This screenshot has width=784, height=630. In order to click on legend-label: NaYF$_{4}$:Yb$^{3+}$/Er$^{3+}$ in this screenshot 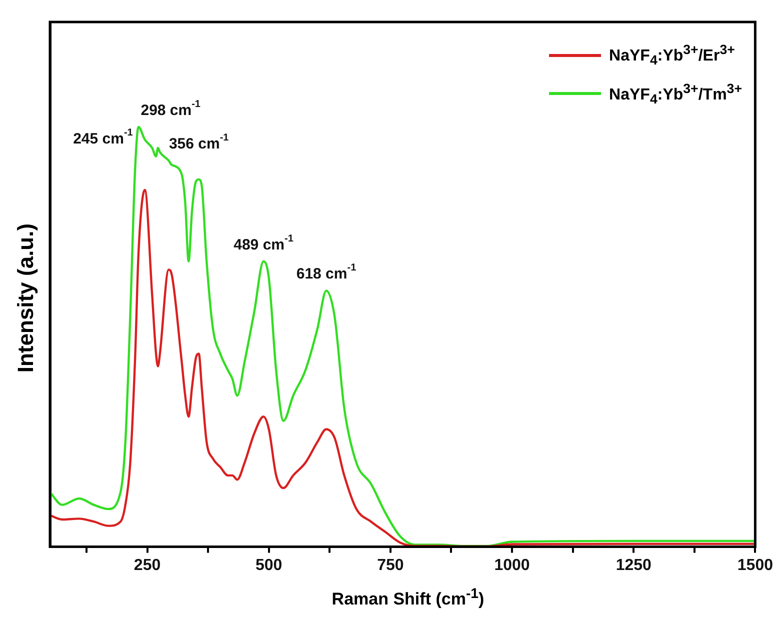, I will do `click(672, 55)`.